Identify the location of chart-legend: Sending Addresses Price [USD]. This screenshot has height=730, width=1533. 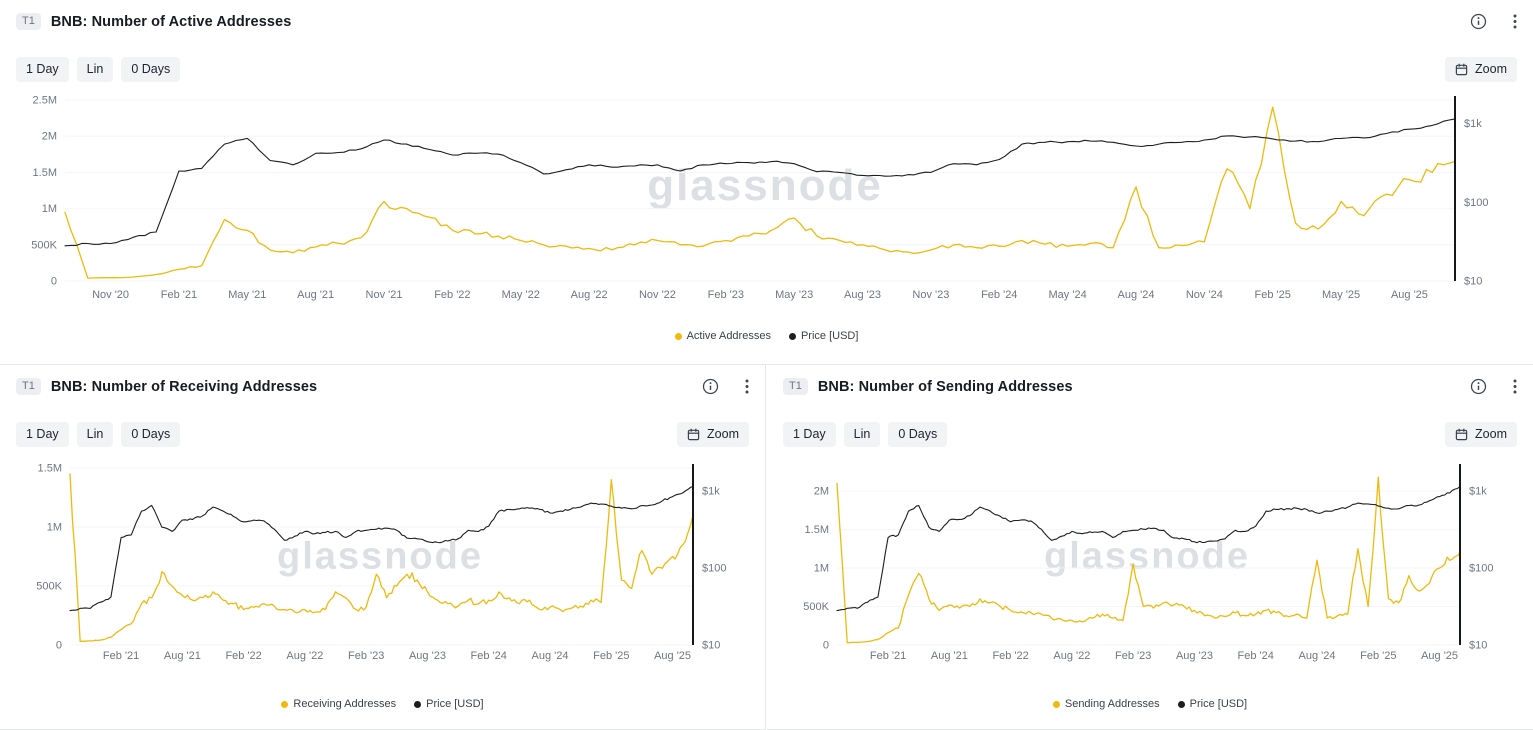
(1150, 704).